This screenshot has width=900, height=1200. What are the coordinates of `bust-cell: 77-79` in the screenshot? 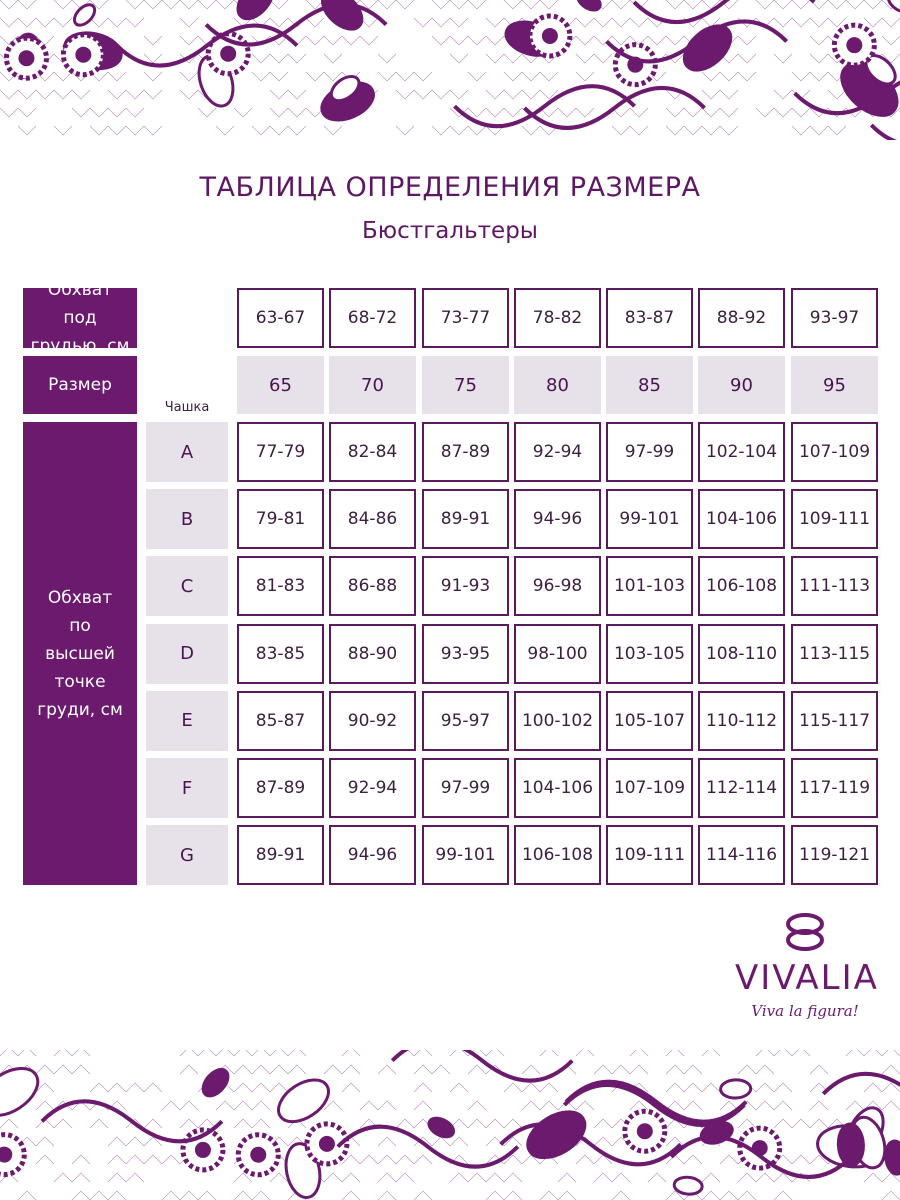 It's located at (280, 452).